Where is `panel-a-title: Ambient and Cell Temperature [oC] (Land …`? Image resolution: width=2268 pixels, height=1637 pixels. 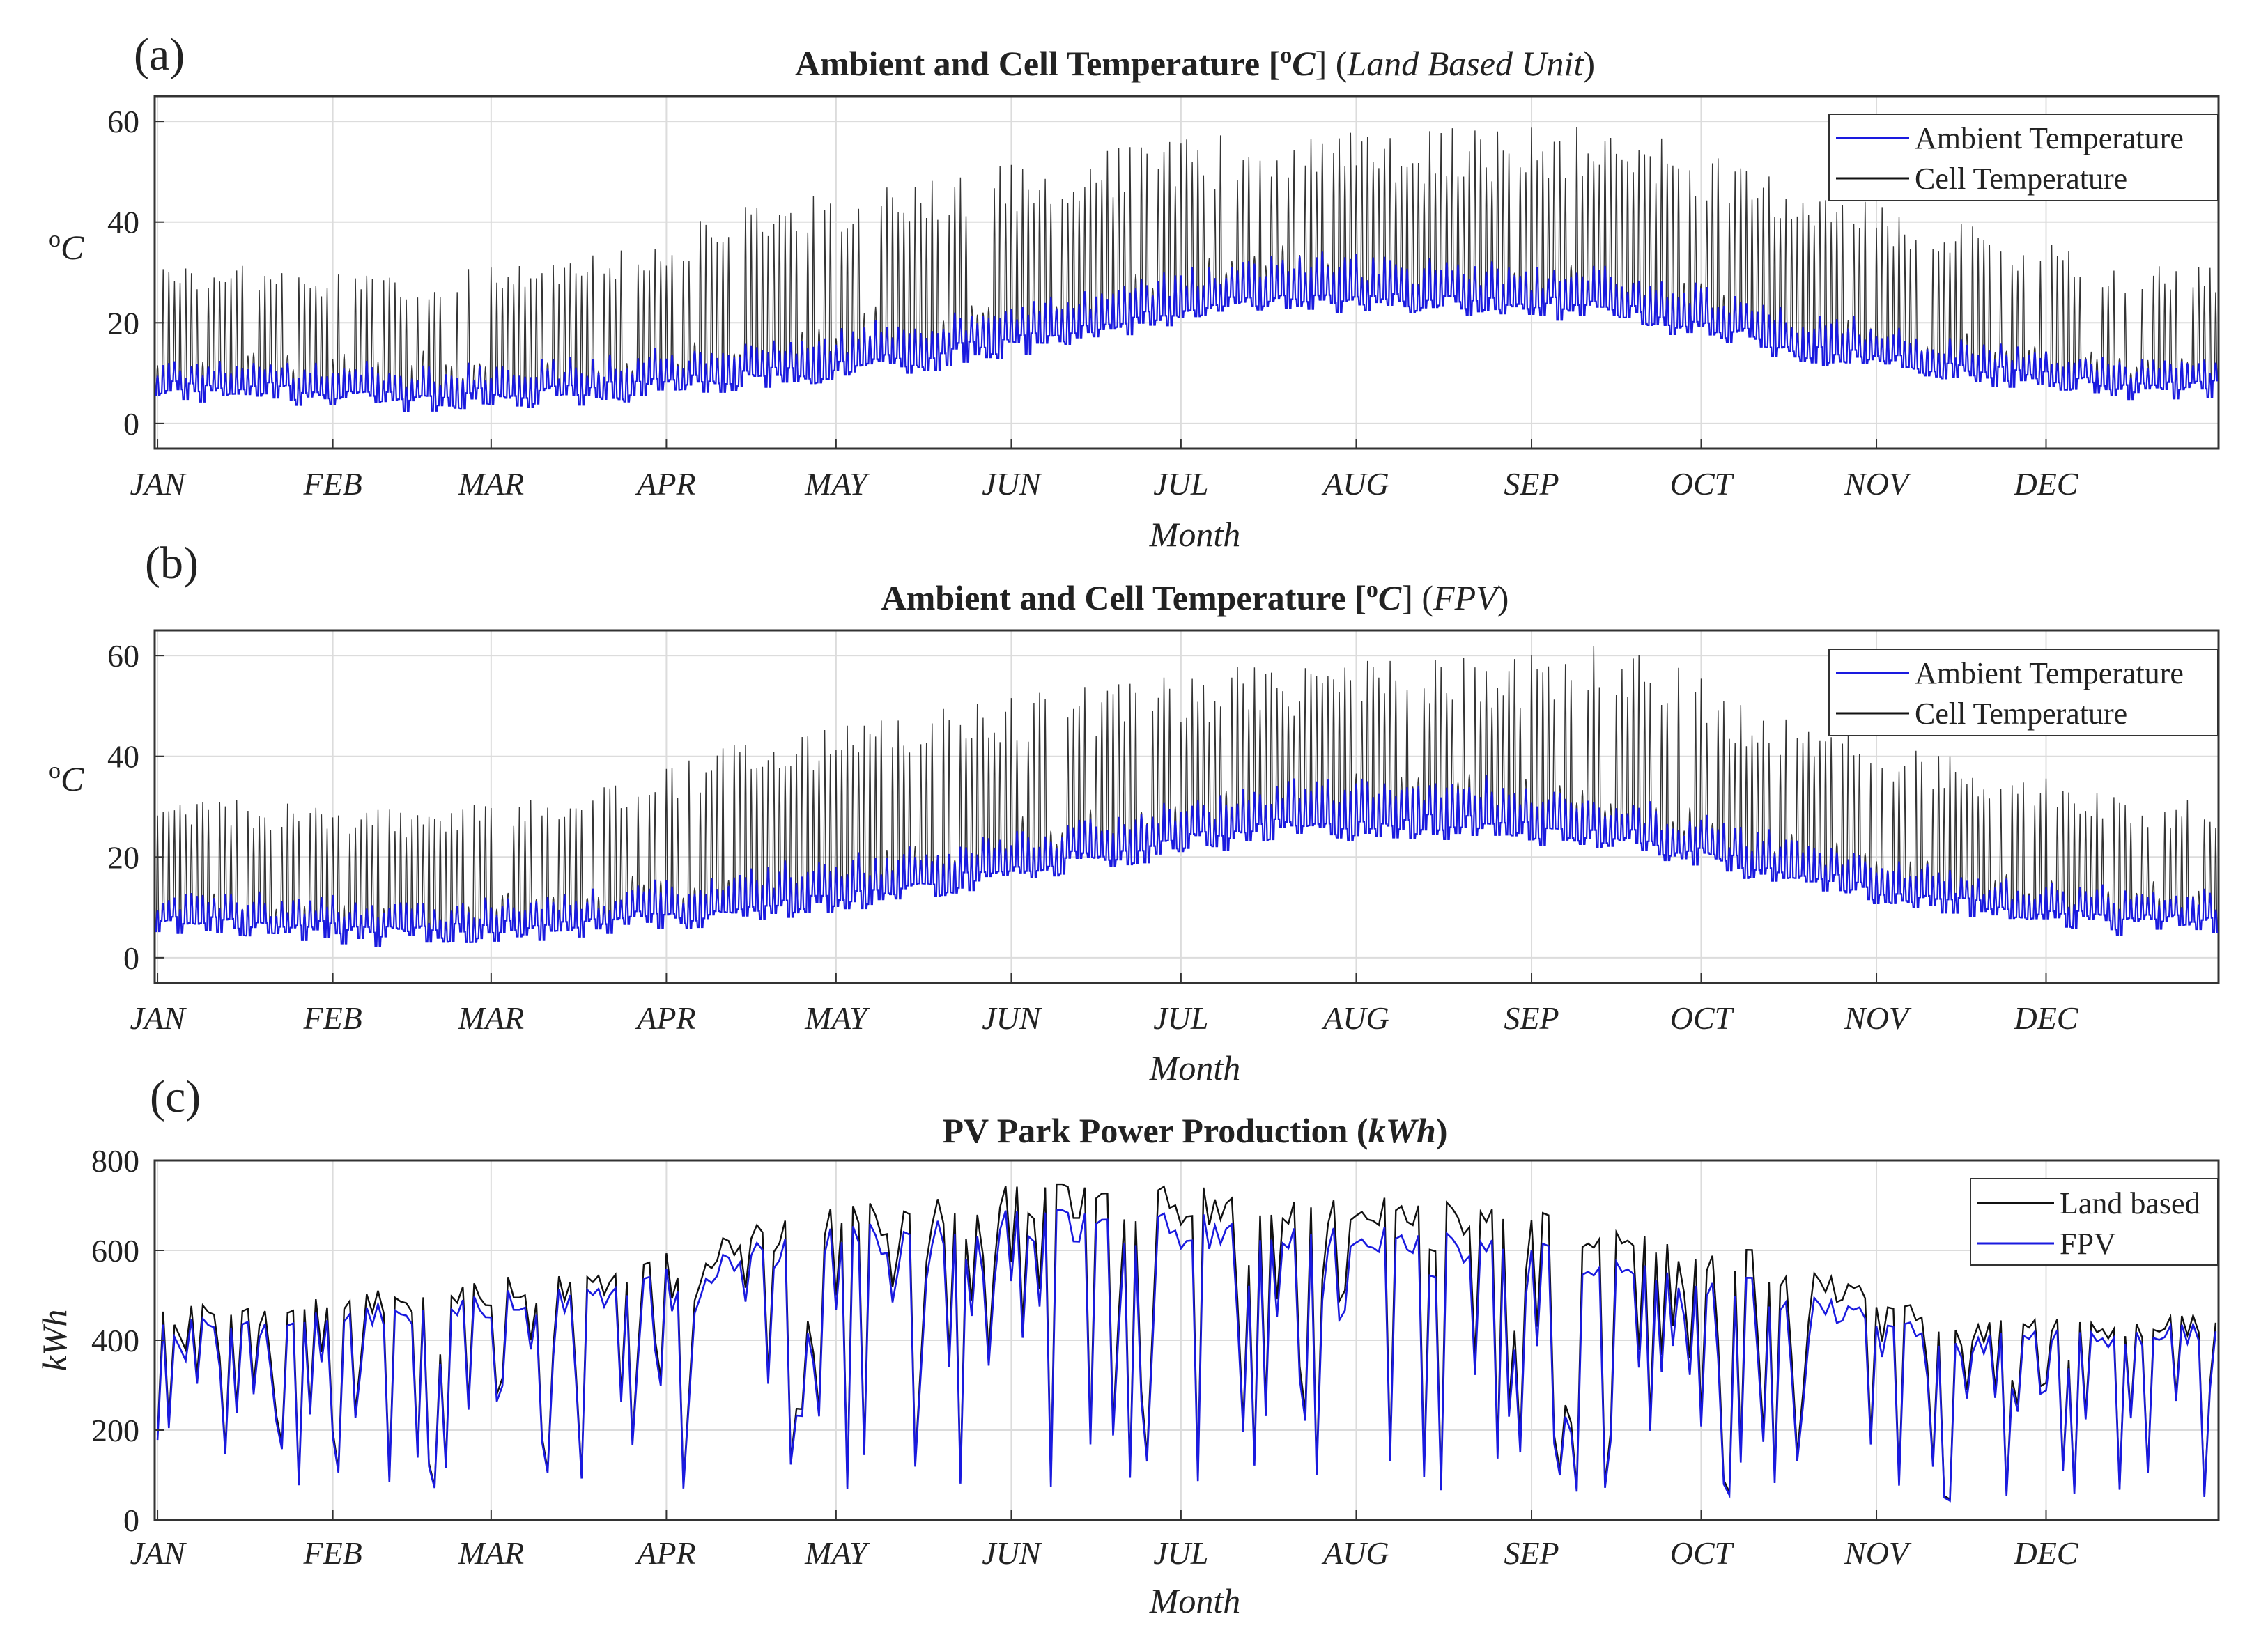
panel-a-title: Ambient and Cell Temperature [oC] (Land … is located at coordinates (1195, 63).